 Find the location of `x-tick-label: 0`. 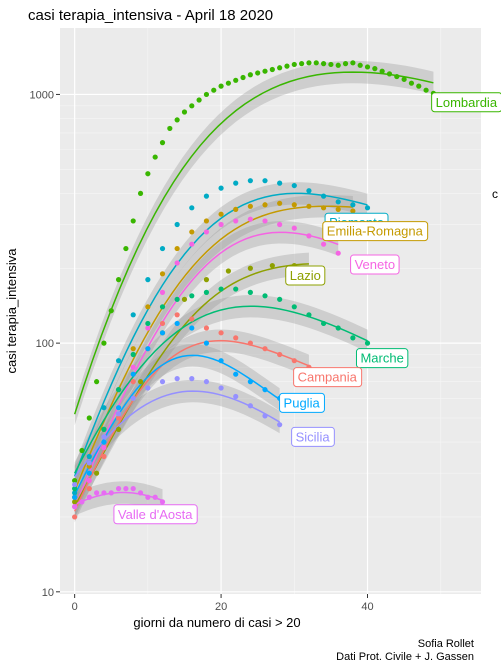

x-tick-label: 0 is located at coordinates (75, 607).